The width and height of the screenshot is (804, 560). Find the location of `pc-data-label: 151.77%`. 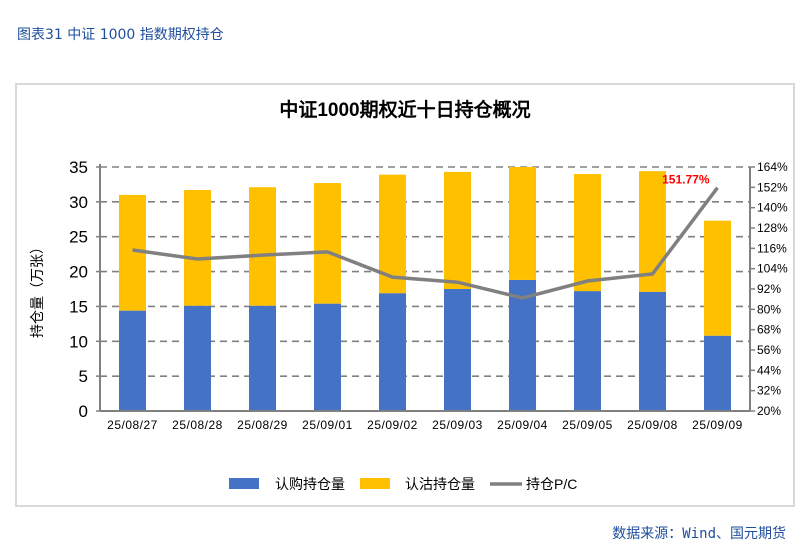

pc-data-label: 151.77% is located at coordinates (686, 180).